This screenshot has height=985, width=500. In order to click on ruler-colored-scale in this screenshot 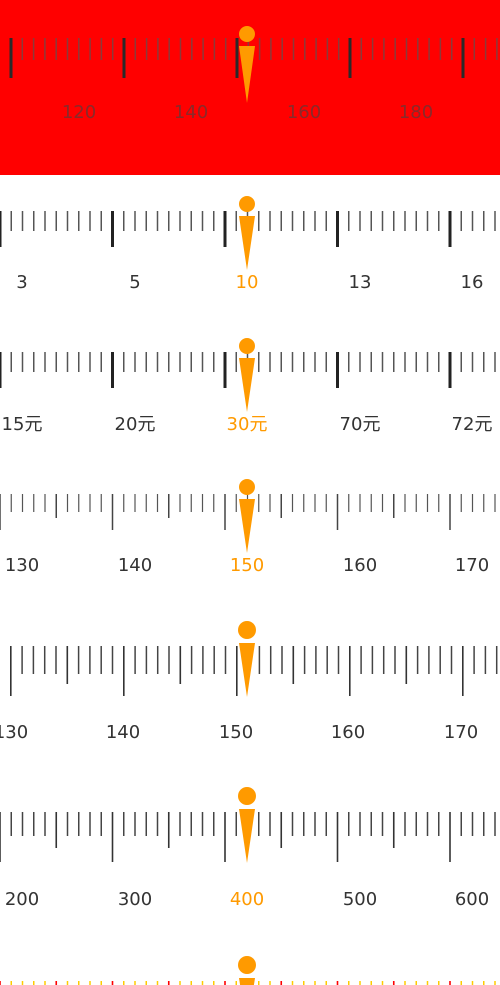, I will do `click(250, 957)`.